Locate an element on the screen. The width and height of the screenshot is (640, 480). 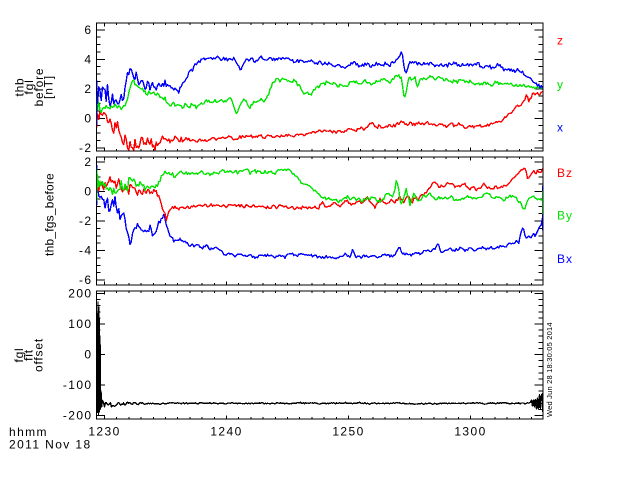
svg-text: hhmm is located at coordinates (28, 432).